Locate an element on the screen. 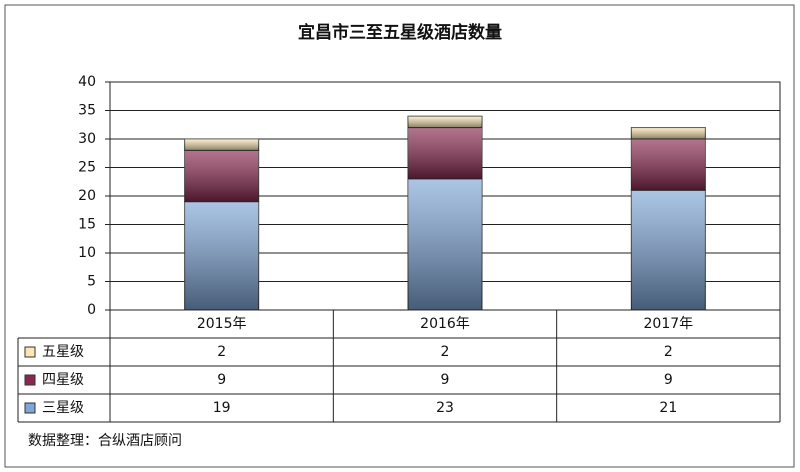 This screenshot has width=800, height=472. table-value: 19 is located at coordinates (222, 408).